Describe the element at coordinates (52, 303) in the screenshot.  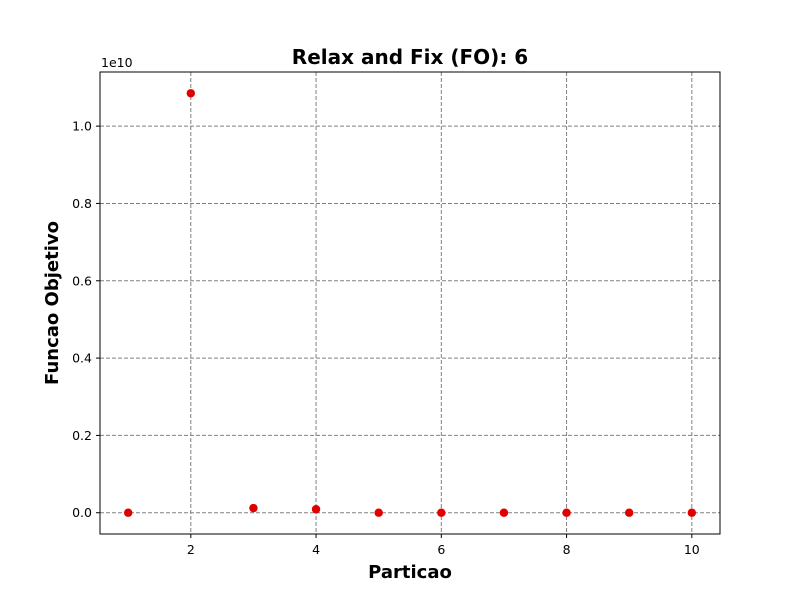
I see `y-axis-label: Funcao Objetivo` at that location.